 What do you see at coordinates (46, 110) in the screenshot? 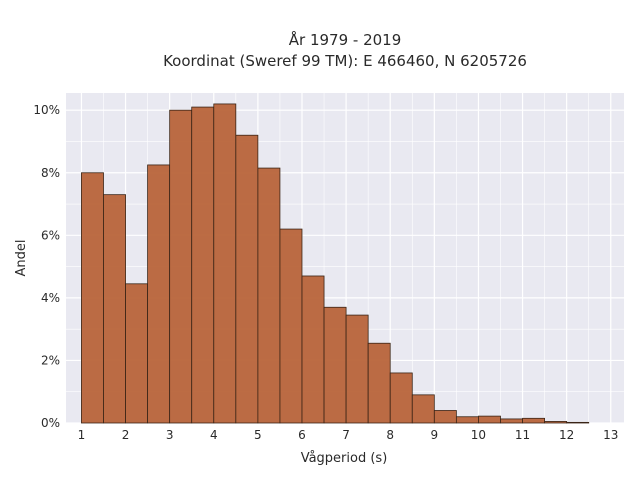
I see `y-tick-label: 10%` at bounding box center [46, 110].